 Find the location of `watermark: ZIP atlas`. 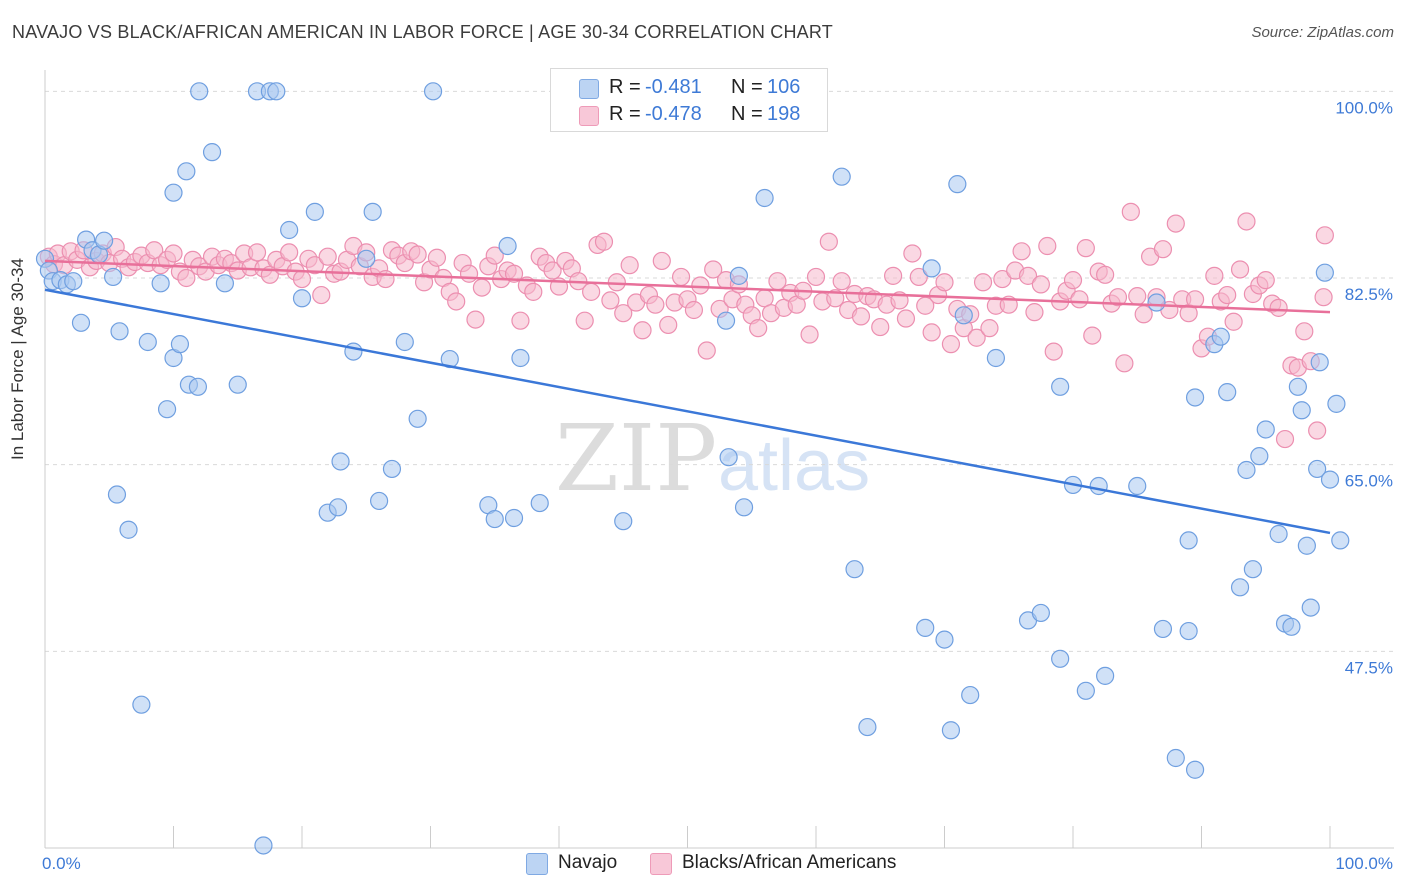

watermark: ZIP atlas is located at coordinates (712, 458).